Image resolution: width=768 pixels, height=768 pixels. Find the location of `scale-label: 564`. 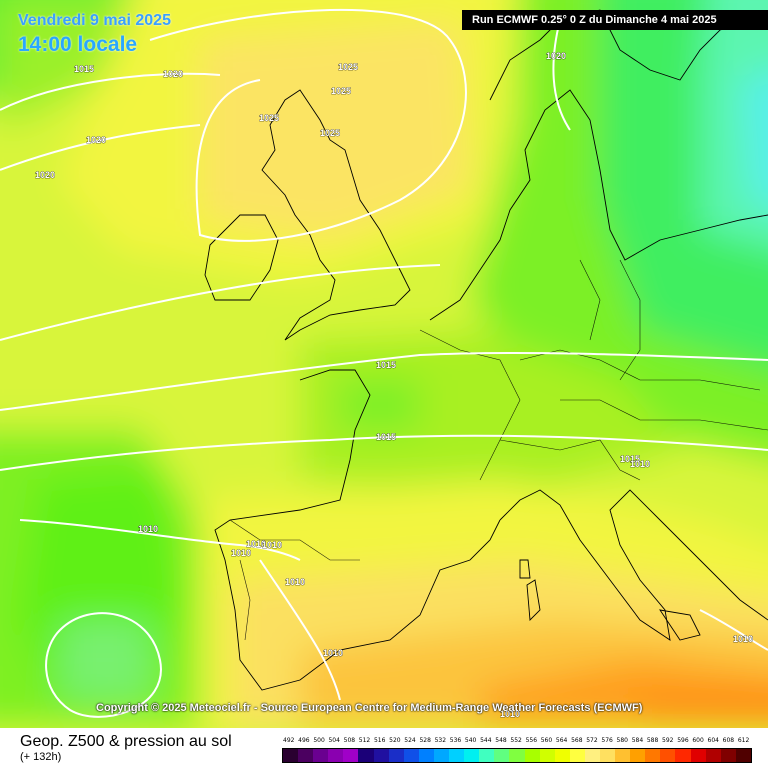

scale-label: 564 is located at coordinates (561, 740).